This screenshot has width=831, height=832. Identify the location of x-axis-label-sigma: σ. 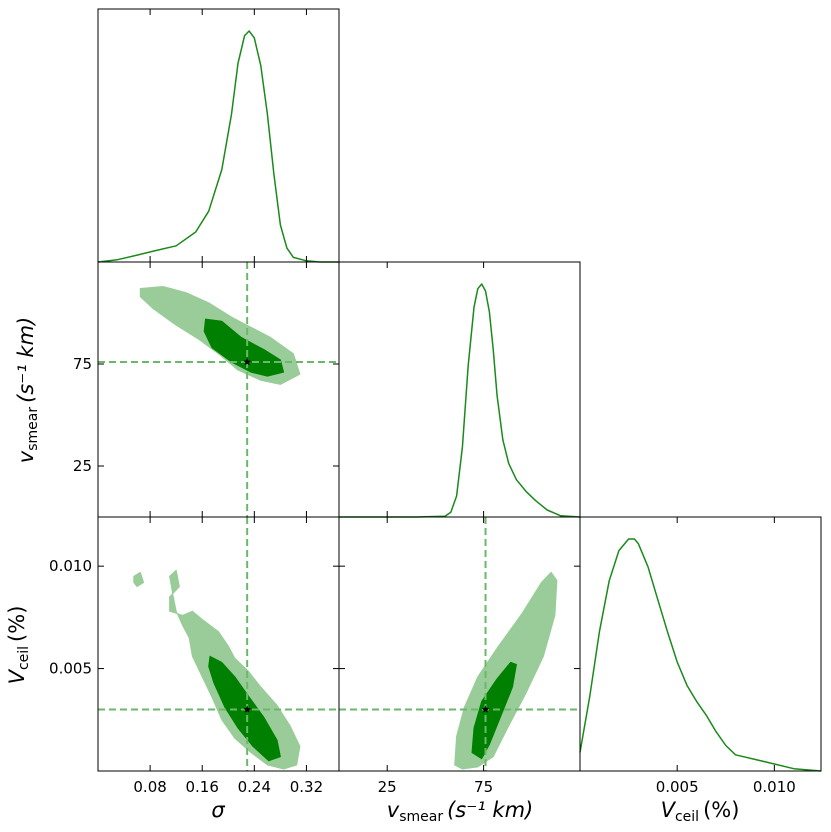
(218, 810).